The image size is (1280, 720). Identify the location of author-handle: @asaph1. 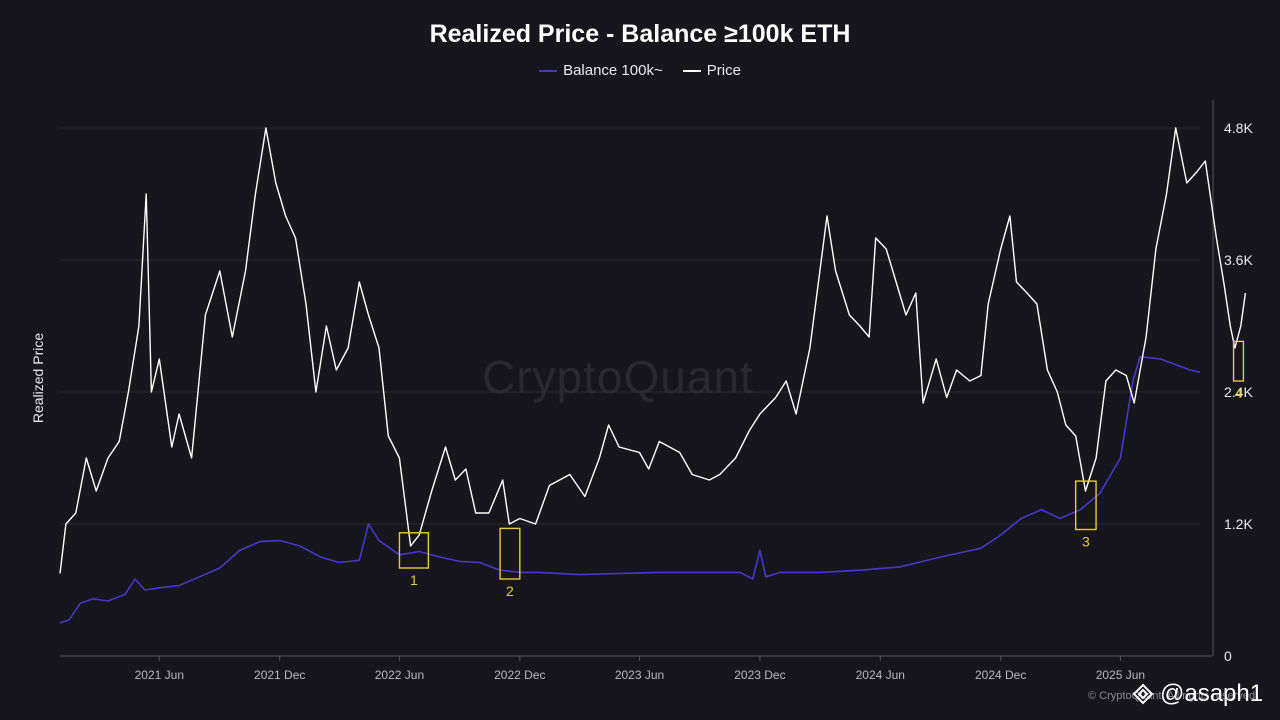
(1197, 694).